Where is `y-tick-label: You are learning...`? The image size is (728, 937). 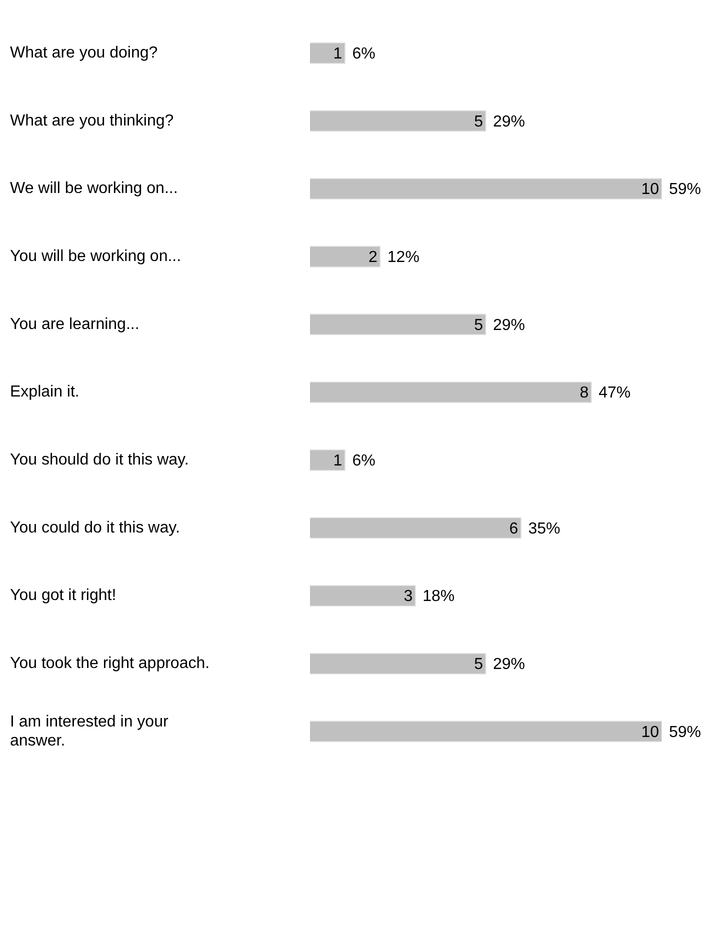 y-tick-label: You are learning... is located at coordinates (75, 324).